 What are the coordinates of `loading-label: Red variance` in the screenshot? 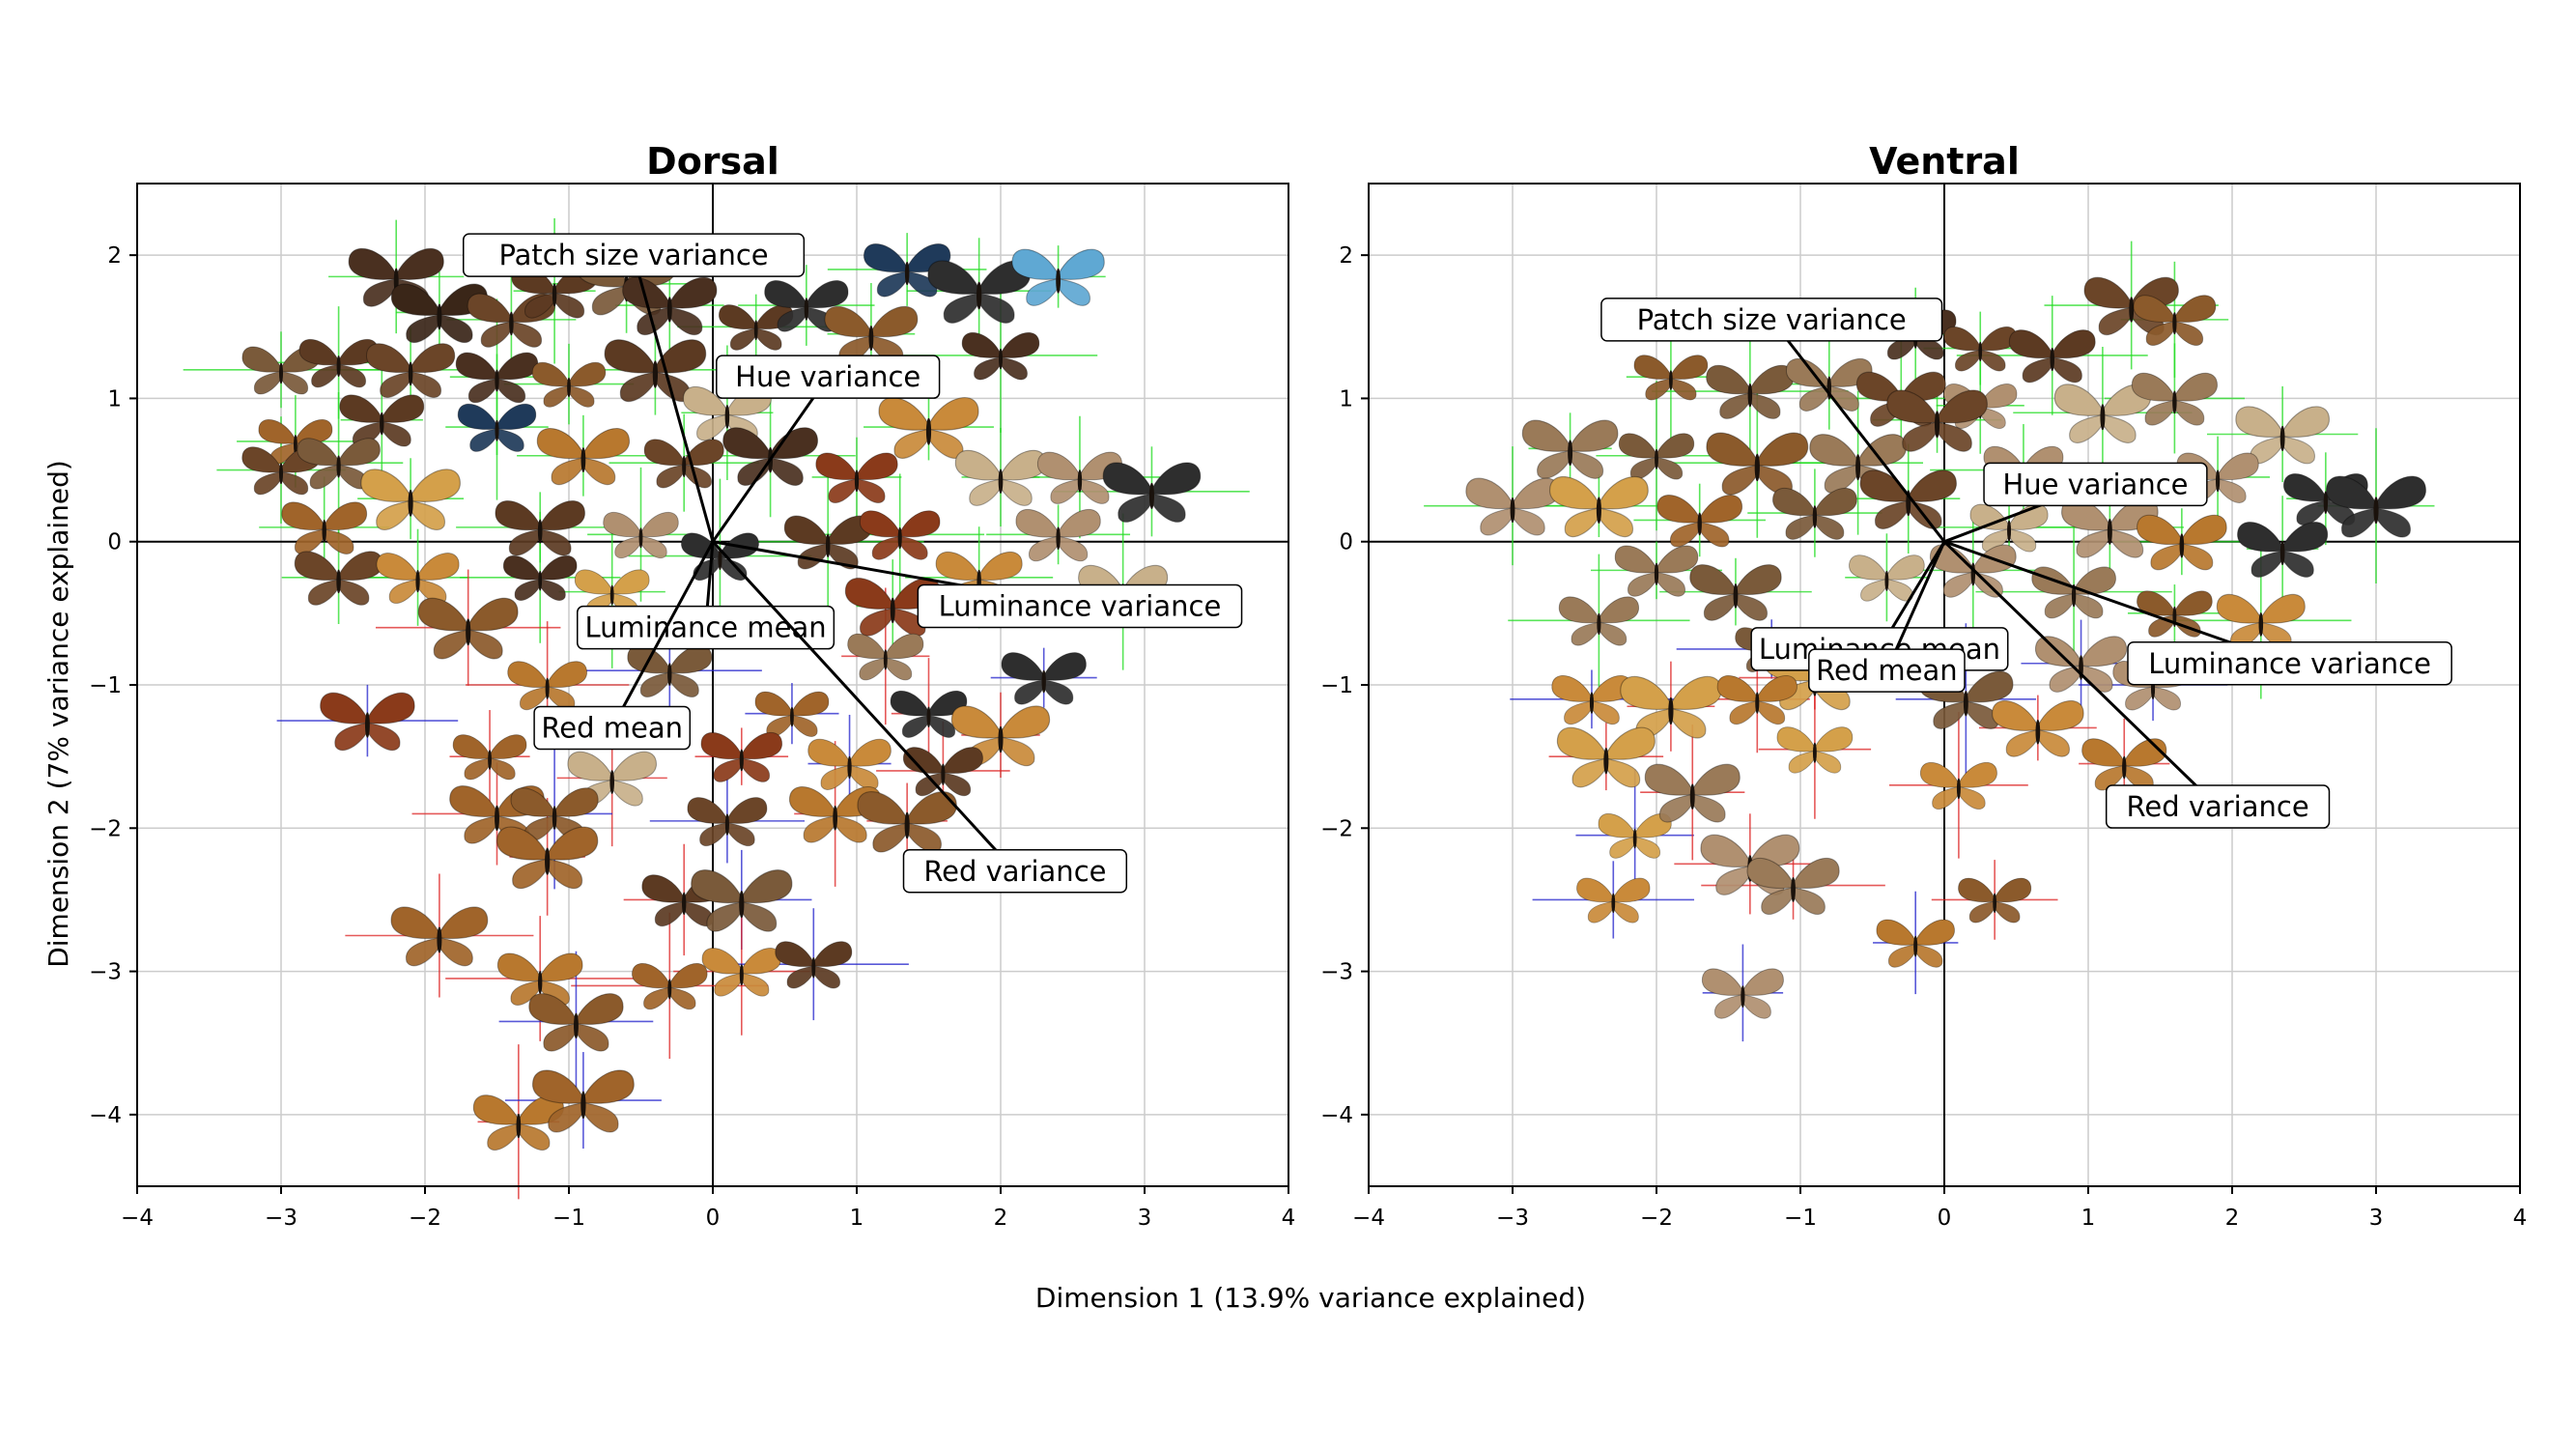 It's located at (2218, 806).